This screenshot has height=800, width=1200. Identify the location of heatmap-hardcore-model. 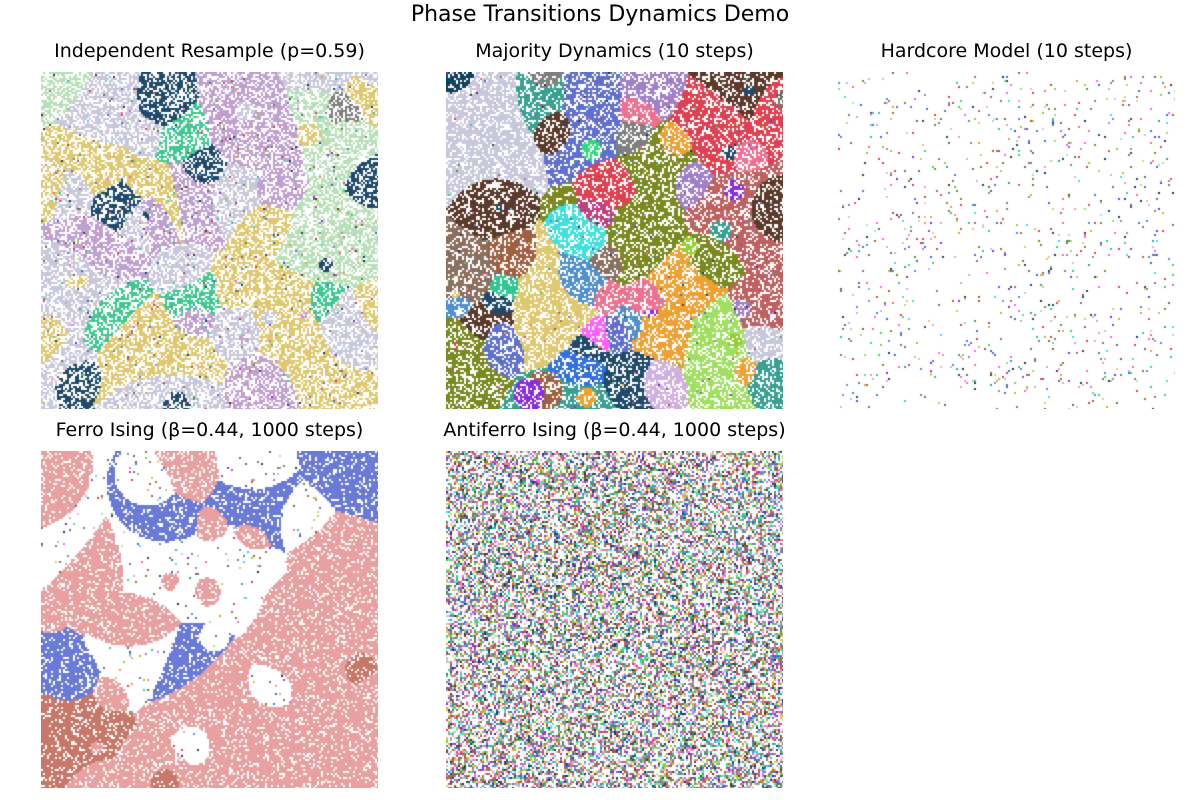
(1006, 240).